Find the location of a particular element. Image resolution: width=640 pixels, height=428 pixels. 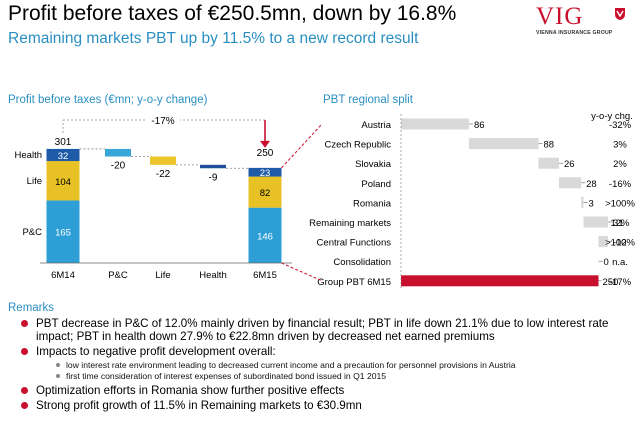

overall-change-label: -17% is located at coordinates (162, 121).